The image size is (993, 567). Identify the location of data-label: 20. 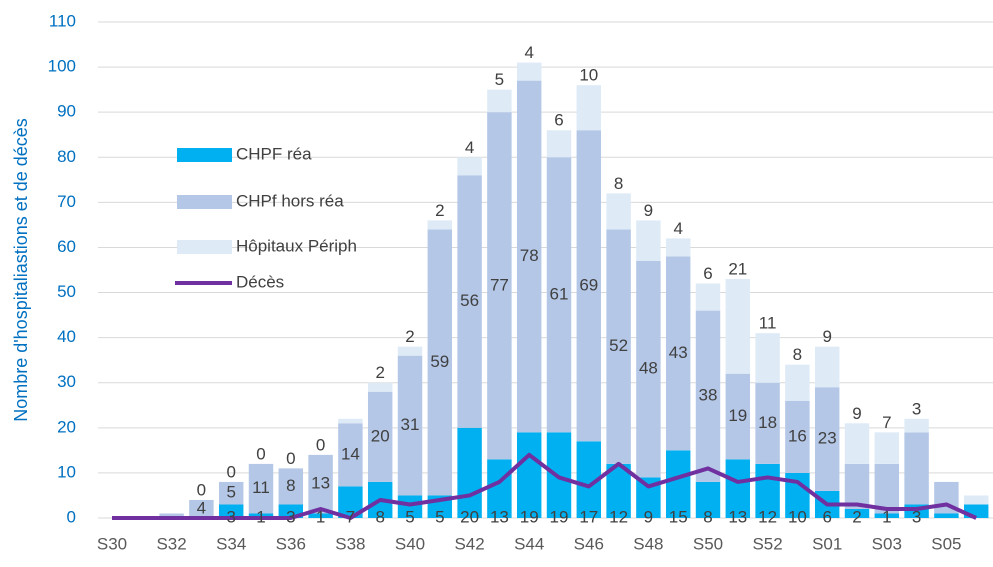
(469, 516).